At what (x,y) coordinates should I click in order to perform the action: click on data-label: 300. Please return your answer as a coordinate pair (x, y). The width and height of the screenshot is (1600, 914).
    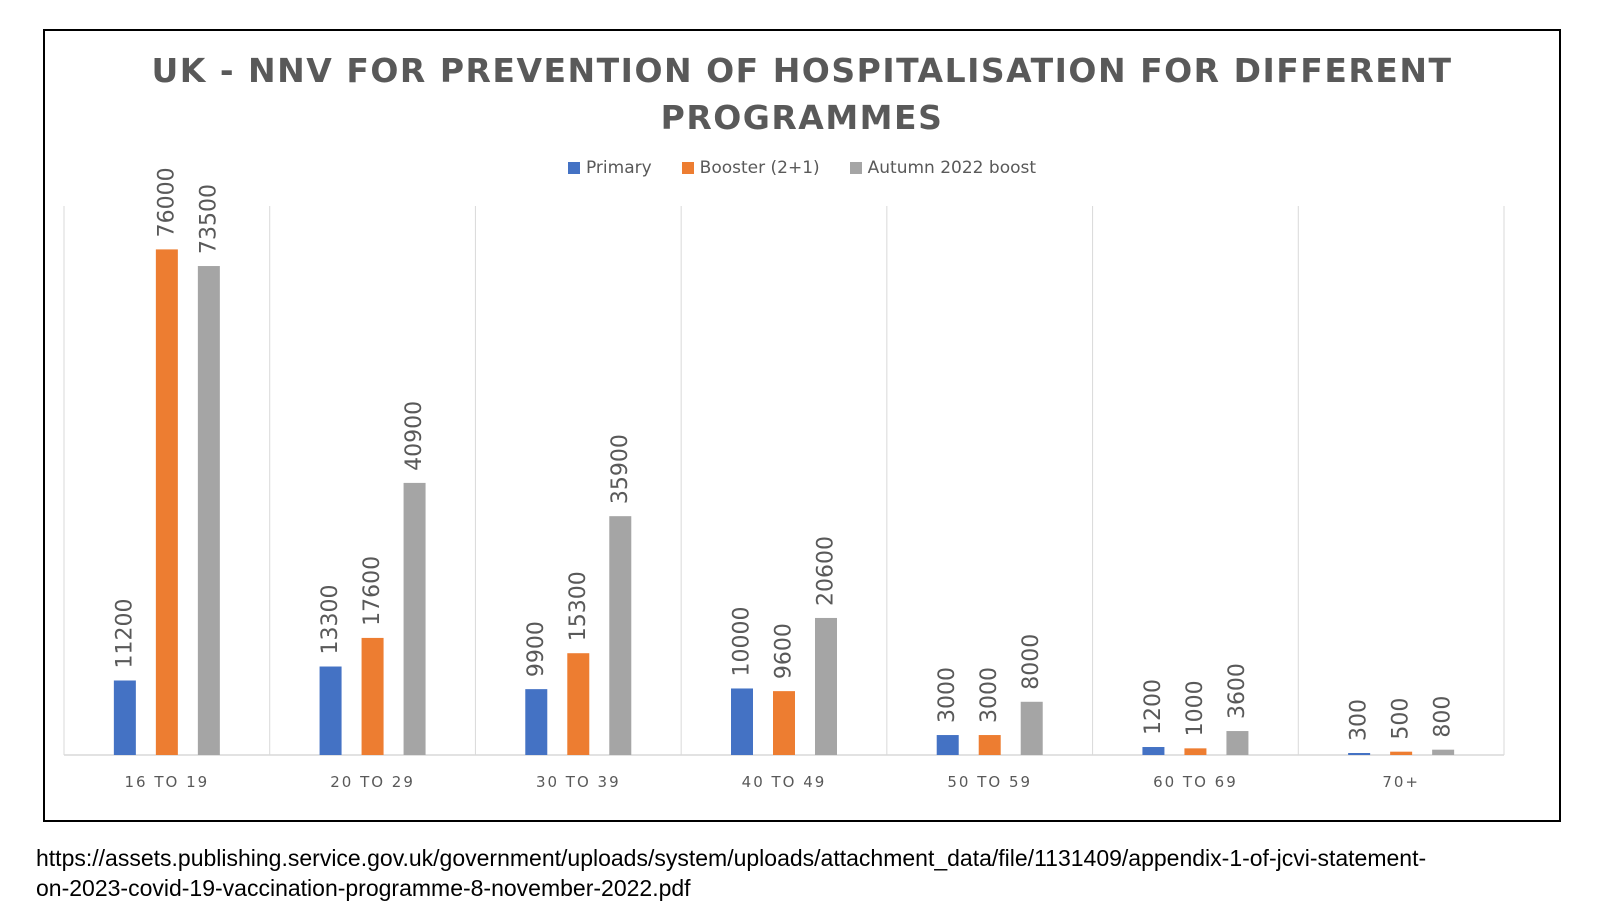
    Looking at the image, I should click on (1359, 720).